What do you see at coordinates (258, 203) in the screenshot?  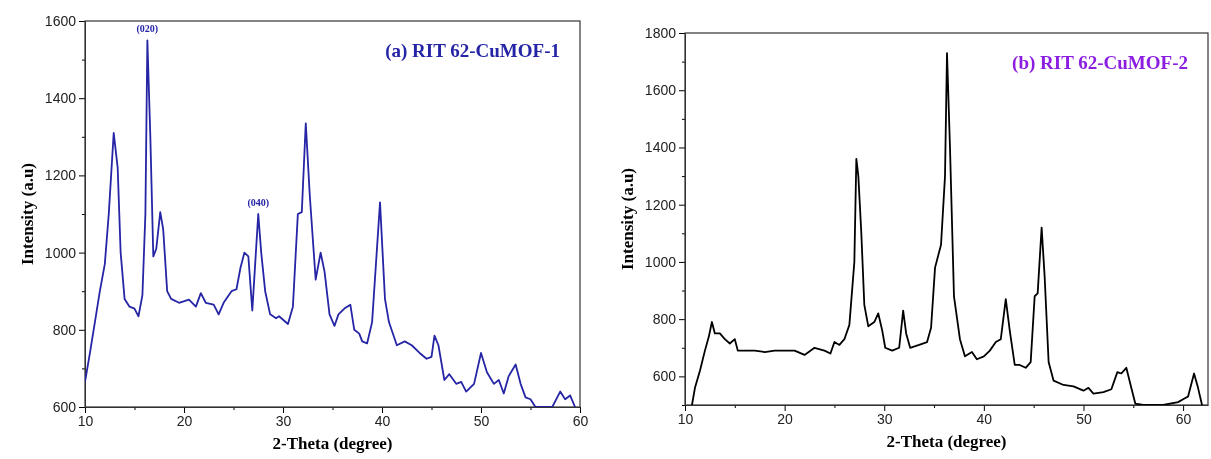 I see `annotation: (040)` at bounding box center [258, 203].